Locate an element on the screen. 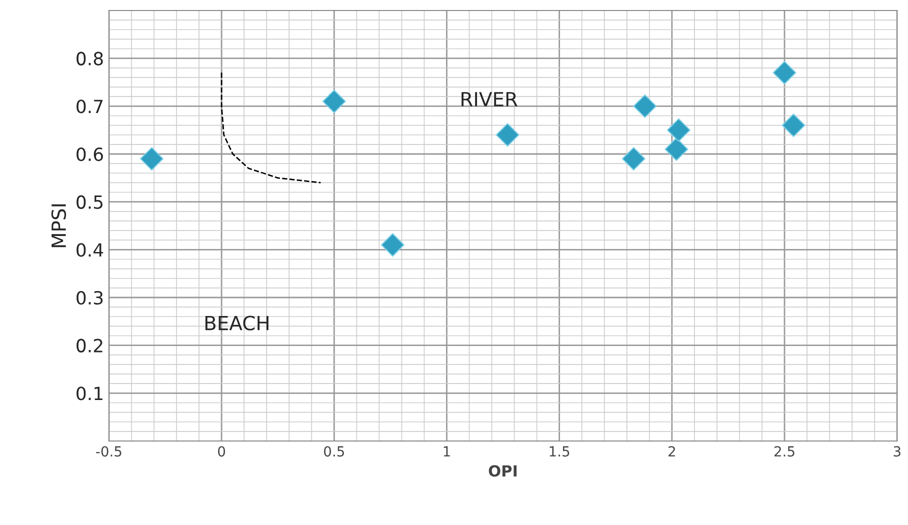 The image size is (908, 525). x-tick-label: 0.5 is located at coordinates (334, 451).